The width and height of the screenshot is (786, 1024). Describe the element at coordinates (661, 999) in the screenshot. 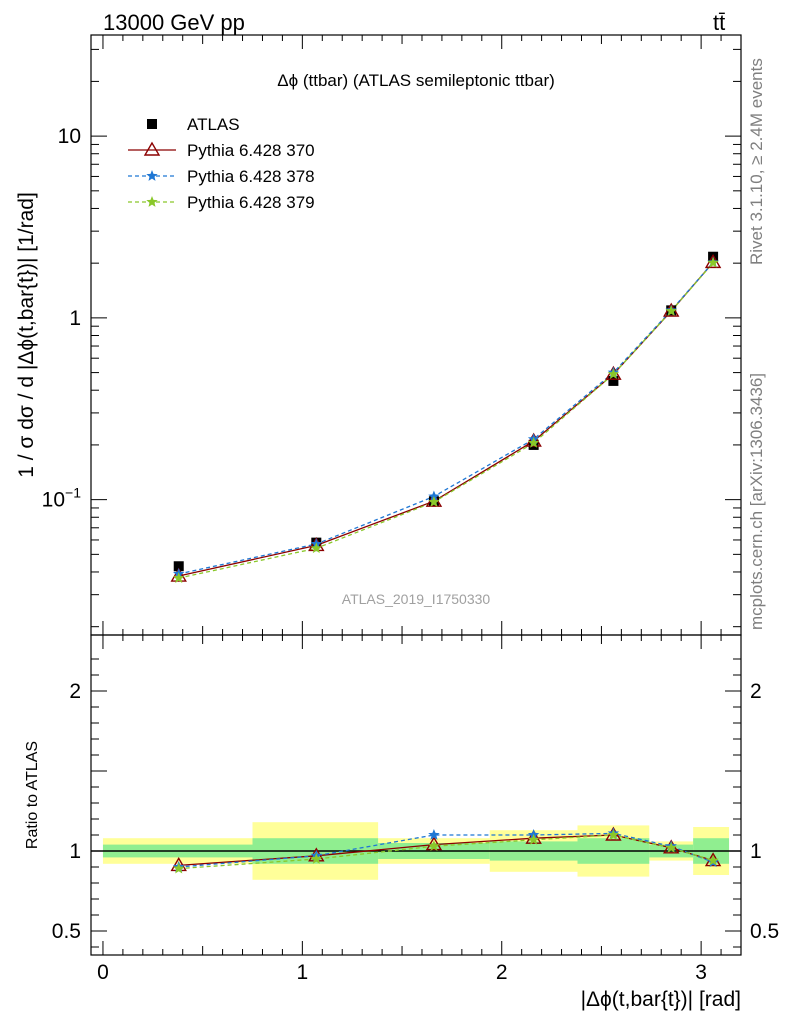

I see `x-axis-label: |Δϕ(t,bar{t})| [rad]` at that location.